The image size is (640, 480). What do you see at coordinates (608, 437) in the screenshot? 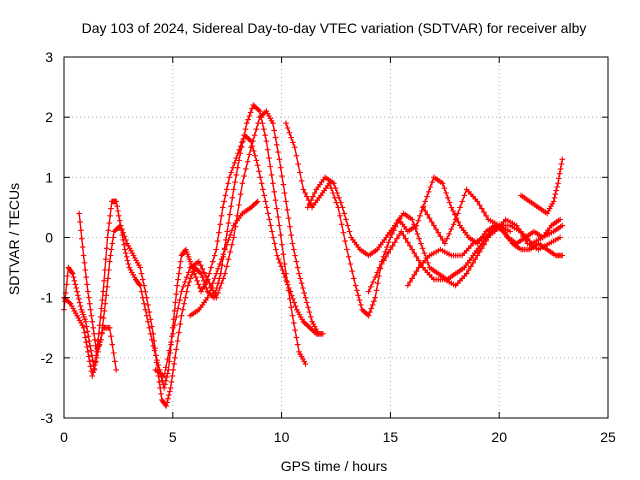
I see `x-tick-label: 25` at bounding box center [608, 437].